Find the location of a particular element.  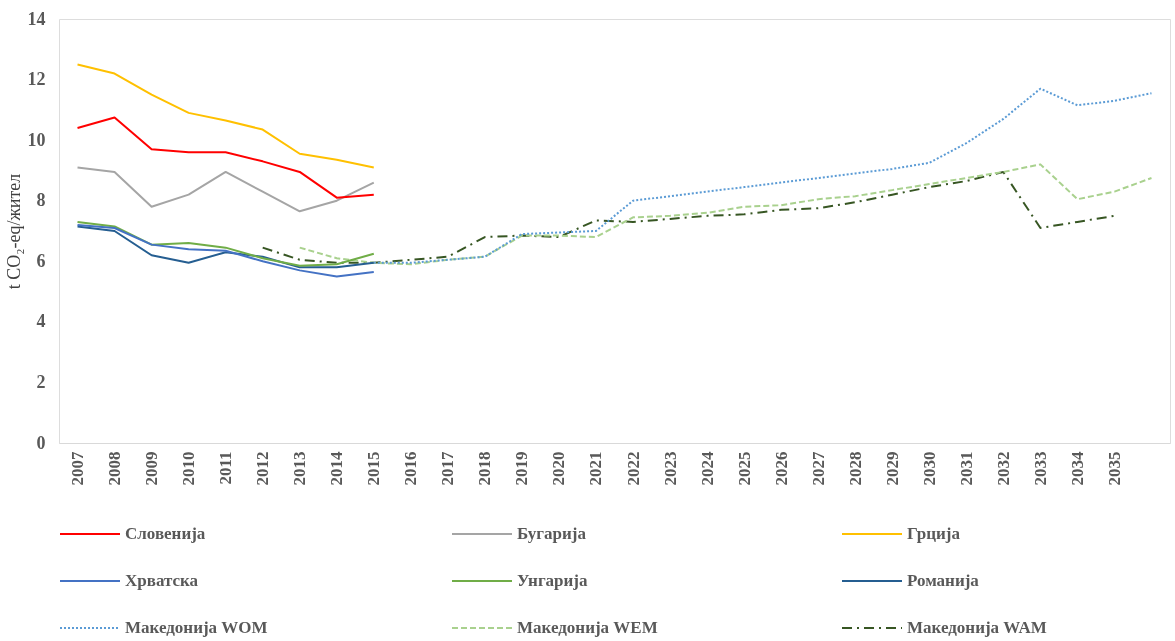

y-axis-title: t CO₂-eq/жител is located at coordinates (13, 231).